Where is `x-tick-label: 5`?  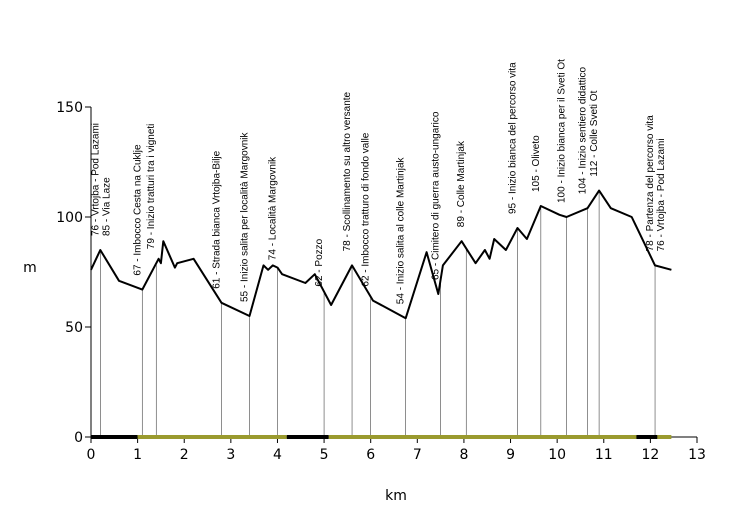
x-tick-label: 5 is located at coordinates (324, 455).